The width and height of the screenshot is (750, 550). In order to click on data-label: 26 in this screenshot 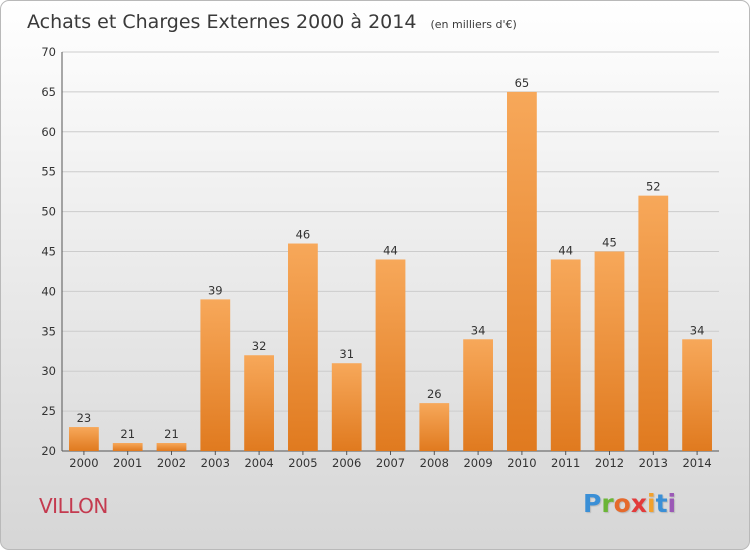, I will do `click(434, 394)`.